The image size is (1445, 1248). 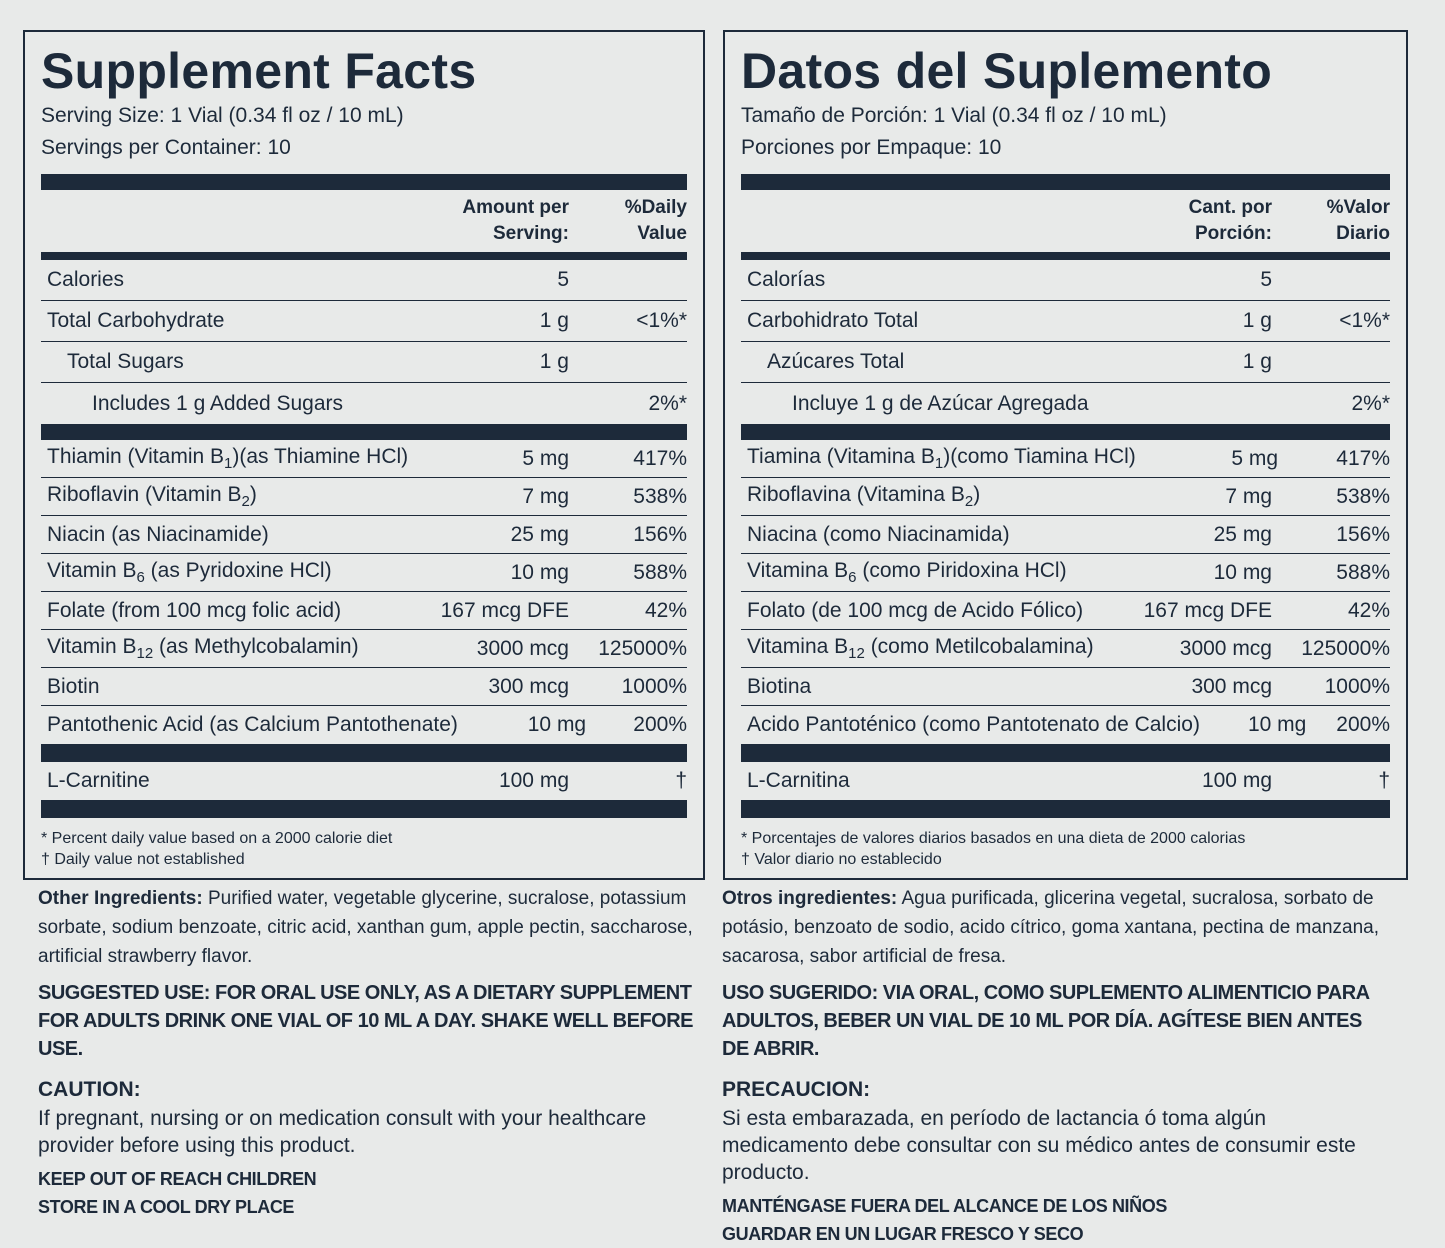 I want to click on dv-header-text: %Daily Value, so click(x=655, y=220).